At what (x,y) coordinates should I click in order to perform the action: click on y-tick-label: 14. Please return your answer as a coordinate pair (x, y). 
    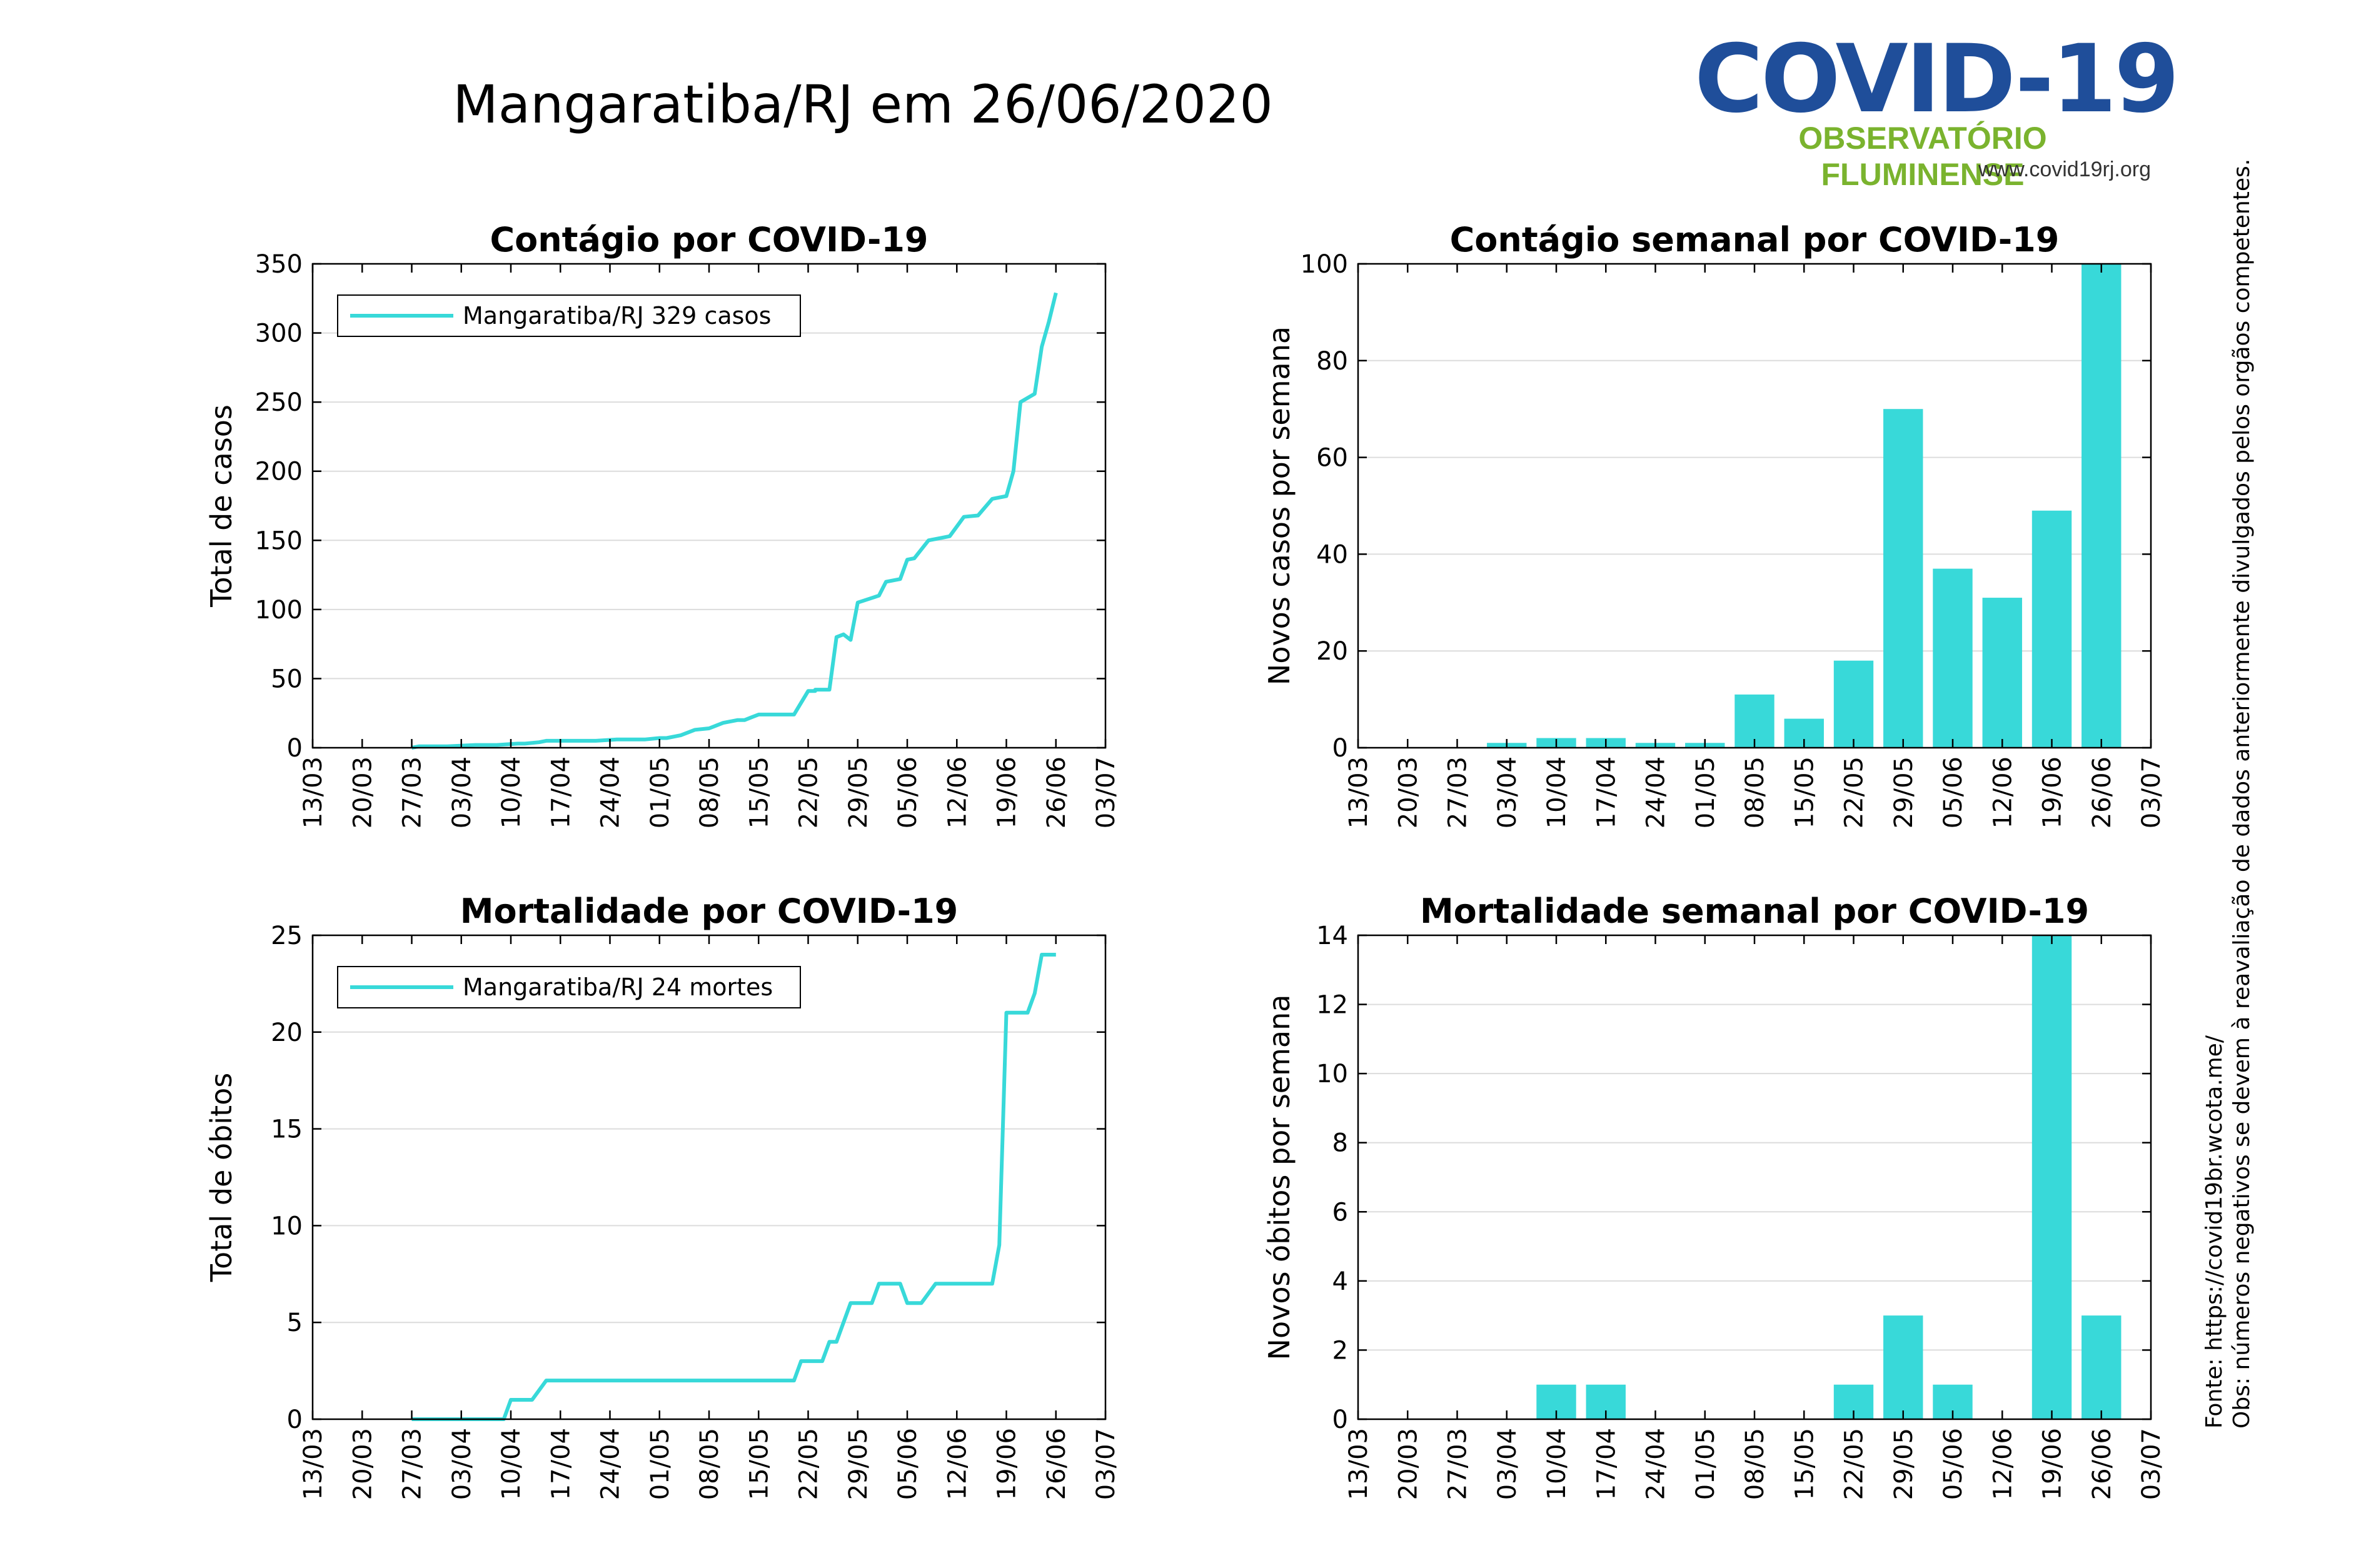
    Looking at the image, I should click on (1332, 936).